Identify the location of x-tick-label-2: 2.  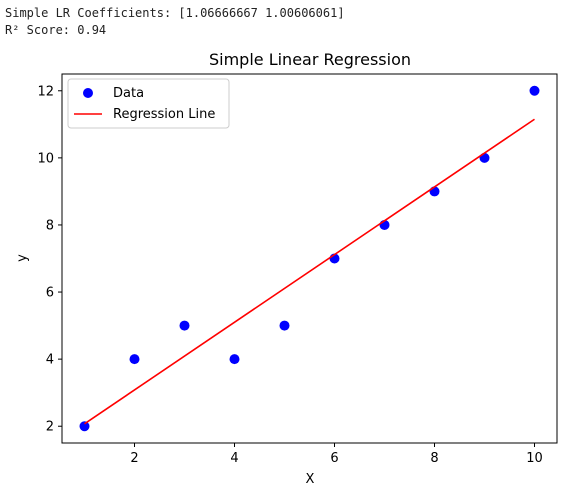
(134, 458).